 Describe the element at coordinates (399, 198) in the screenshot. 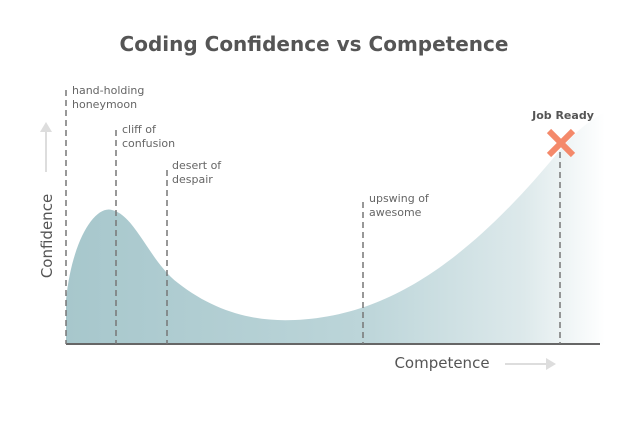

I see `annotation: upswing of` at that location.